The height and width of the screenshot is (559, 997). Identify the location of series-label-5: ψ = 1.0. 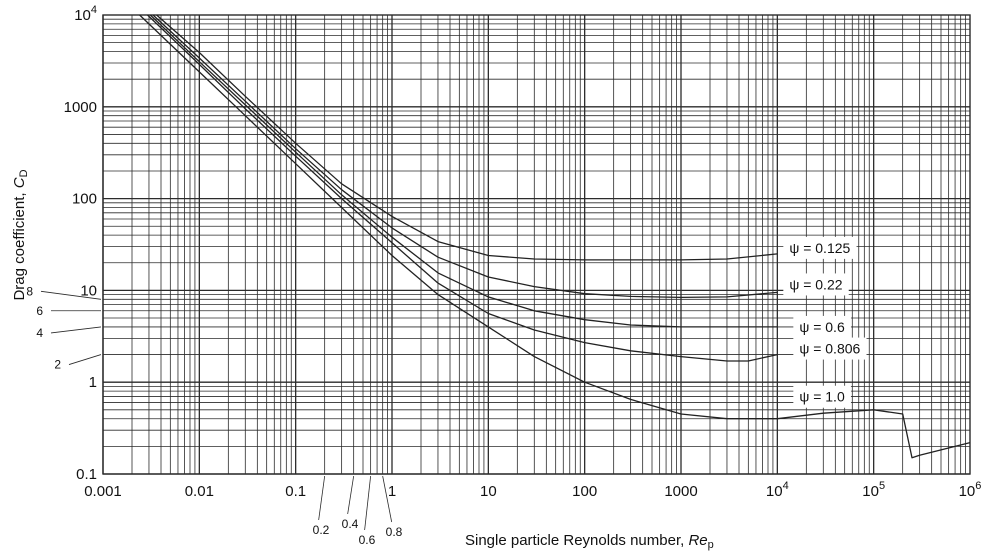
(822, 397).